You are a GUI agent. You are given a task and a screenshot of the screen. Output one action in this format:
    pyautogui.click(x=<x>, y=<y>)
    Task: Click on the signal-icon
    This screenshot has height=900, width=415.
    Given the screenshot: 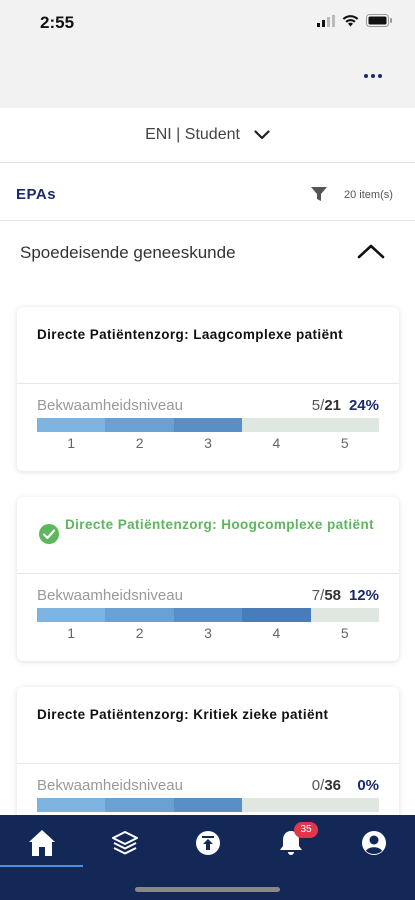 What is the action you would take?
    pyautogui.click(x=326, y=20)
    